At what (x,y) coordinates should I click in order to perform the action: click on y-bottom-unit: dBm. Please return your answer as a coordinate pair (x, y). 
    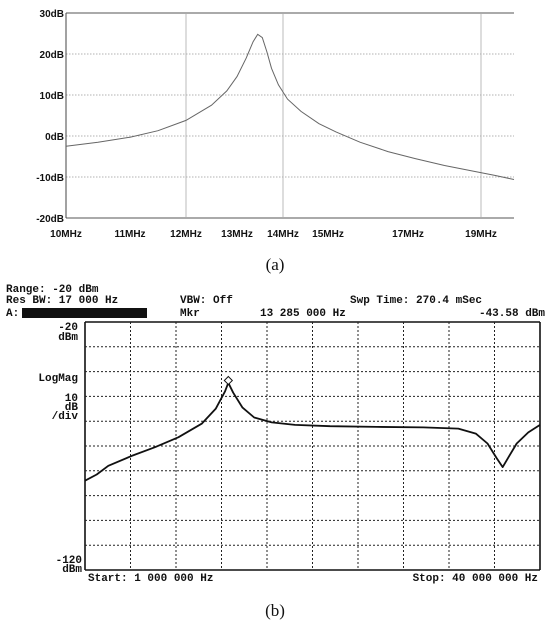
    Looking at the image, I should click on (72, 570).